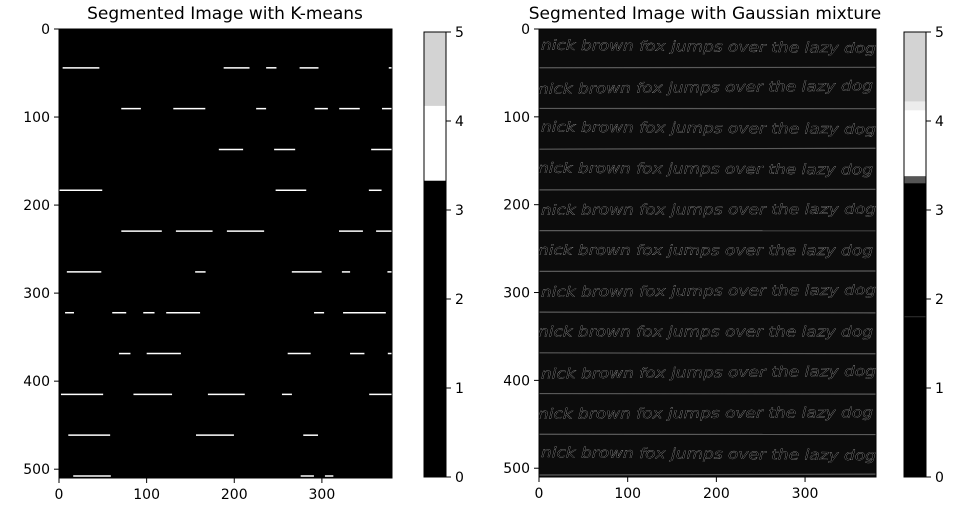  What do you see at coordinates (225, 14) in the screenshot?
I see `chart-title: Segmented Image with K-means` at bounding box center [225, 14].